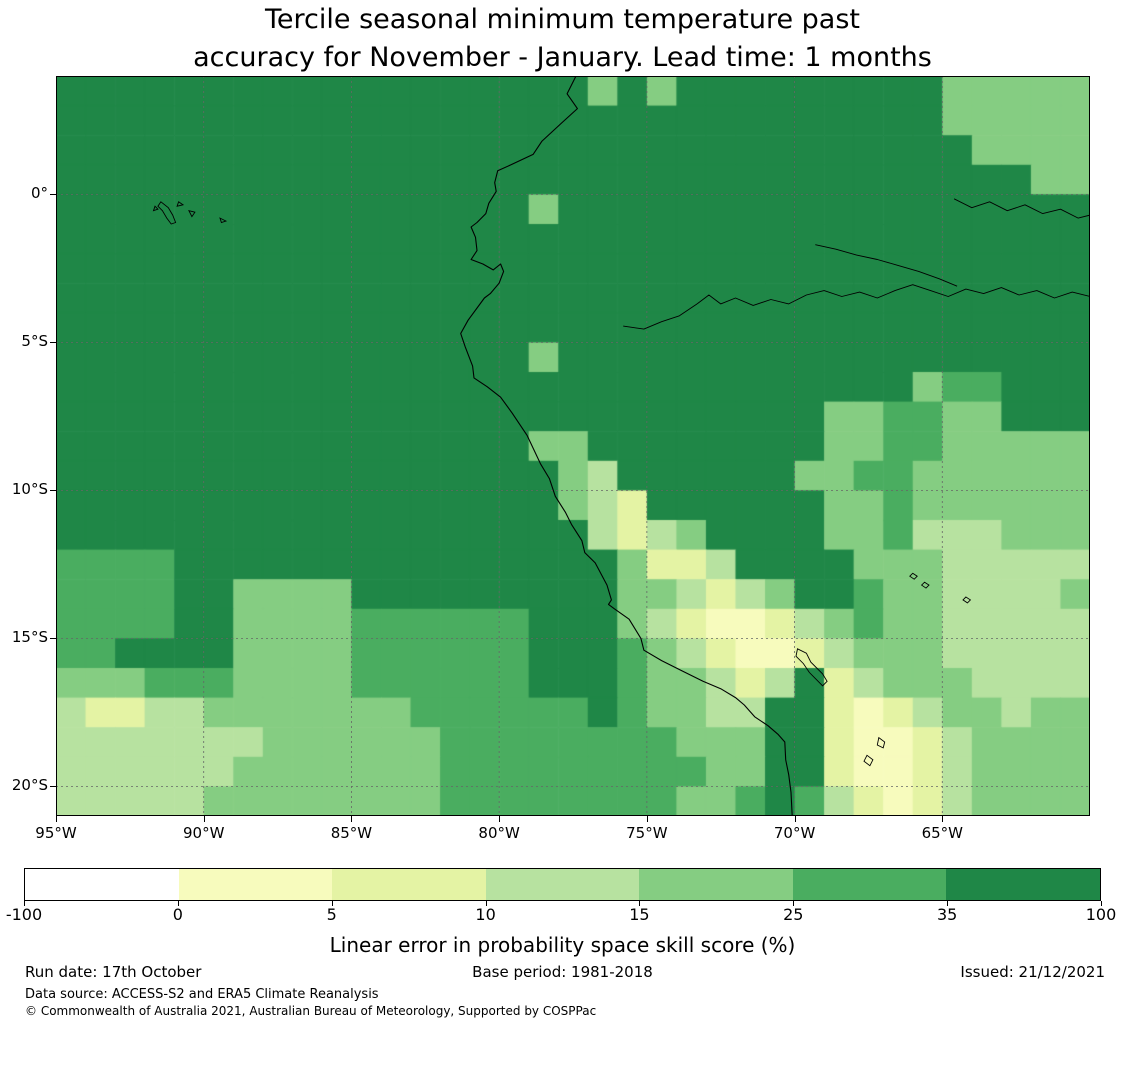  What do you see at coordinates (180, 204) in the screenshot?
I see `island-santiago` at bounding box center [180, 204].